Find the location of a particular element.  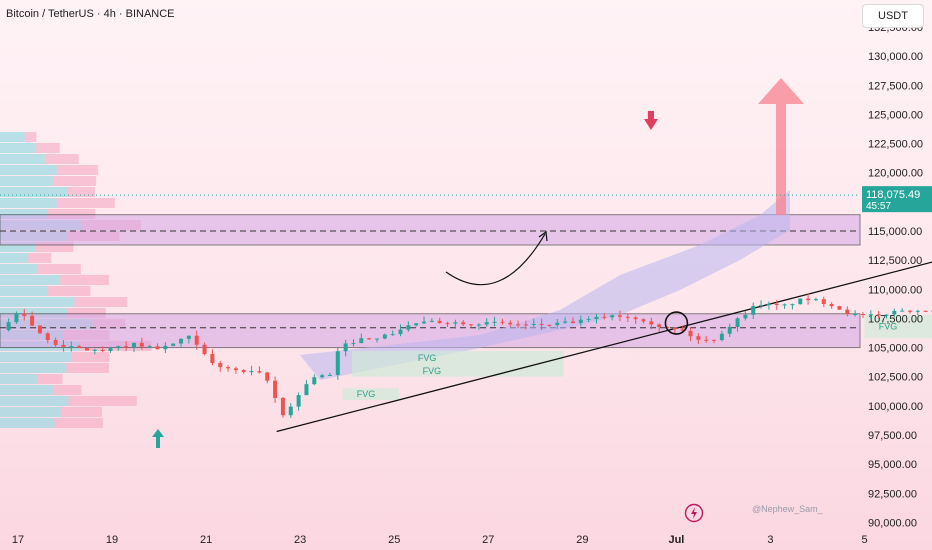

author-watermark: @Nephew_Sam_ is located at coordinates (787, 509).